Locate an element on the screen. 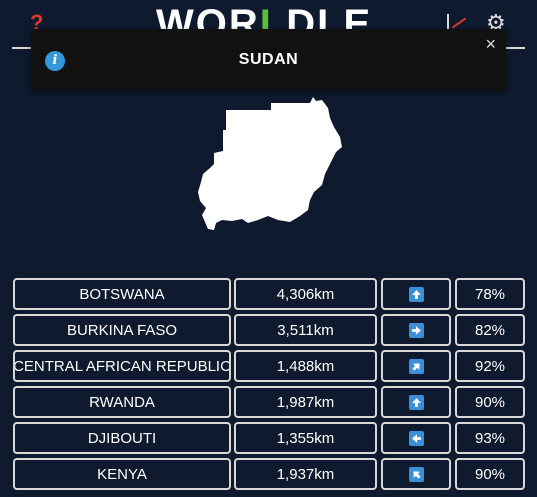 The width and height of the screenshot is (537, 497). up-left-icon is located at coordinates (416, 474).